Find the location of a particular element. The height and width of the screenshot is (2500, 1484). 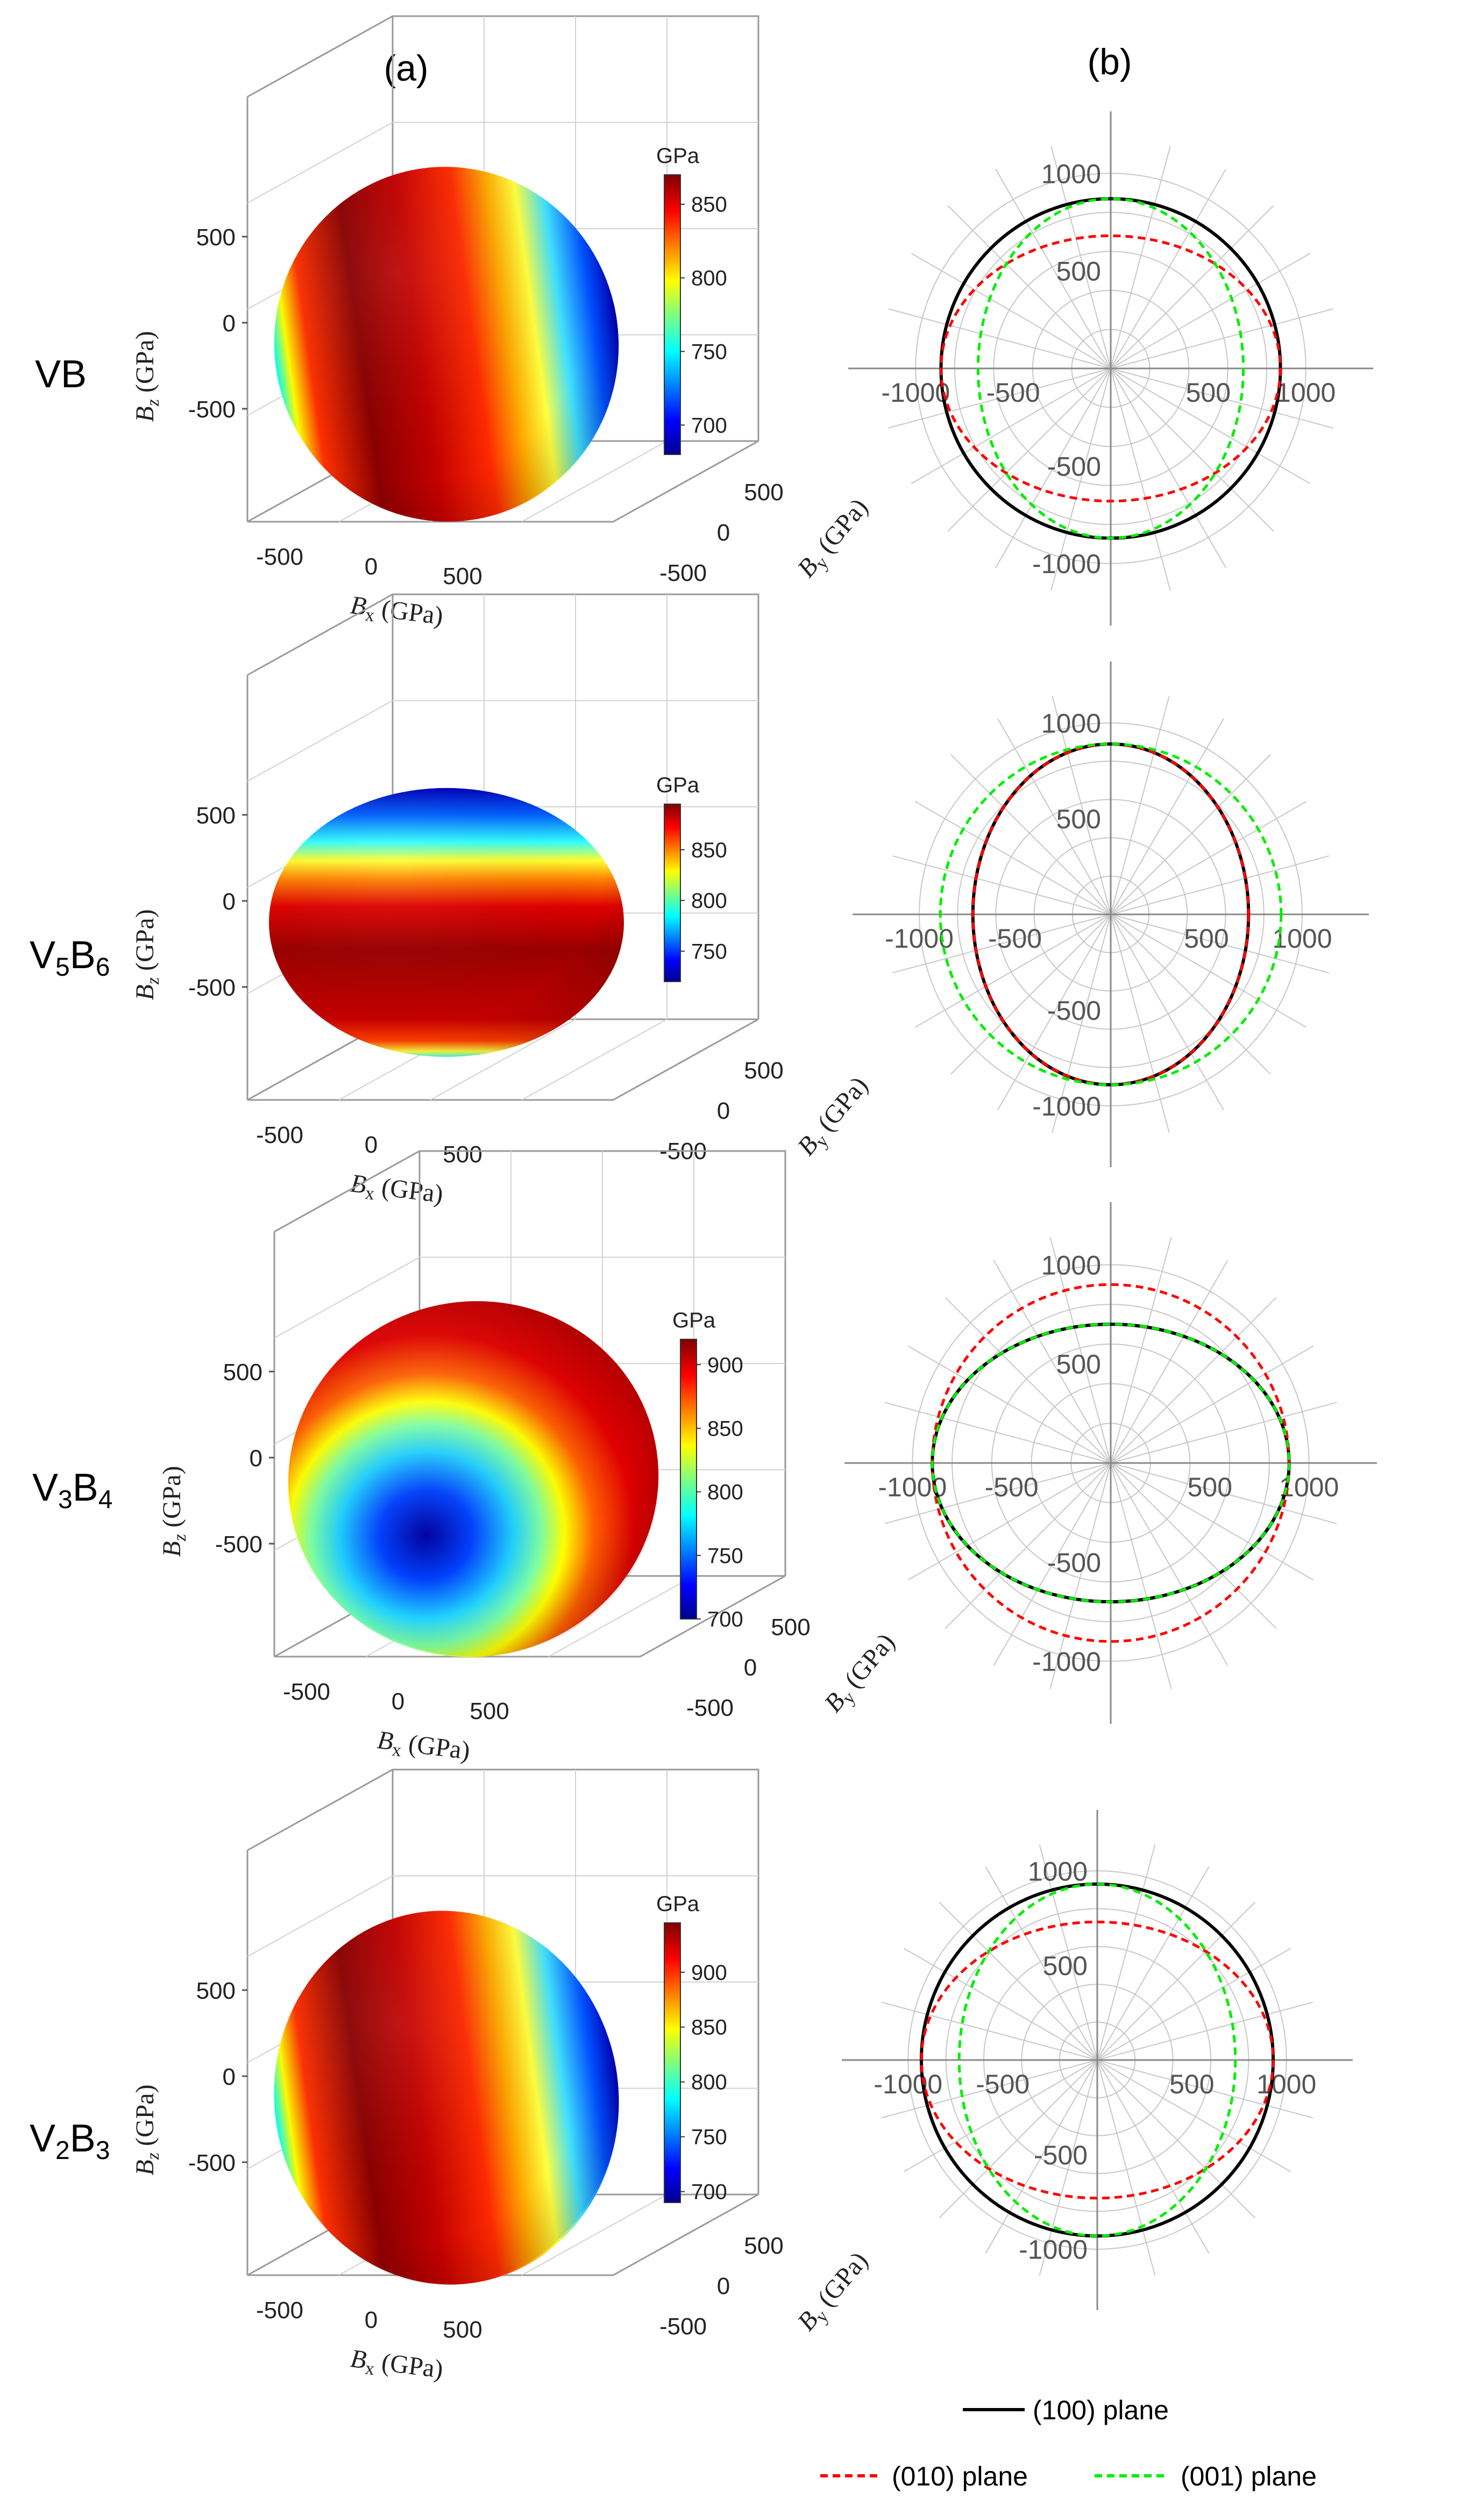

legend-label-100: (100) plane is located at coordinates (1101, 2410).